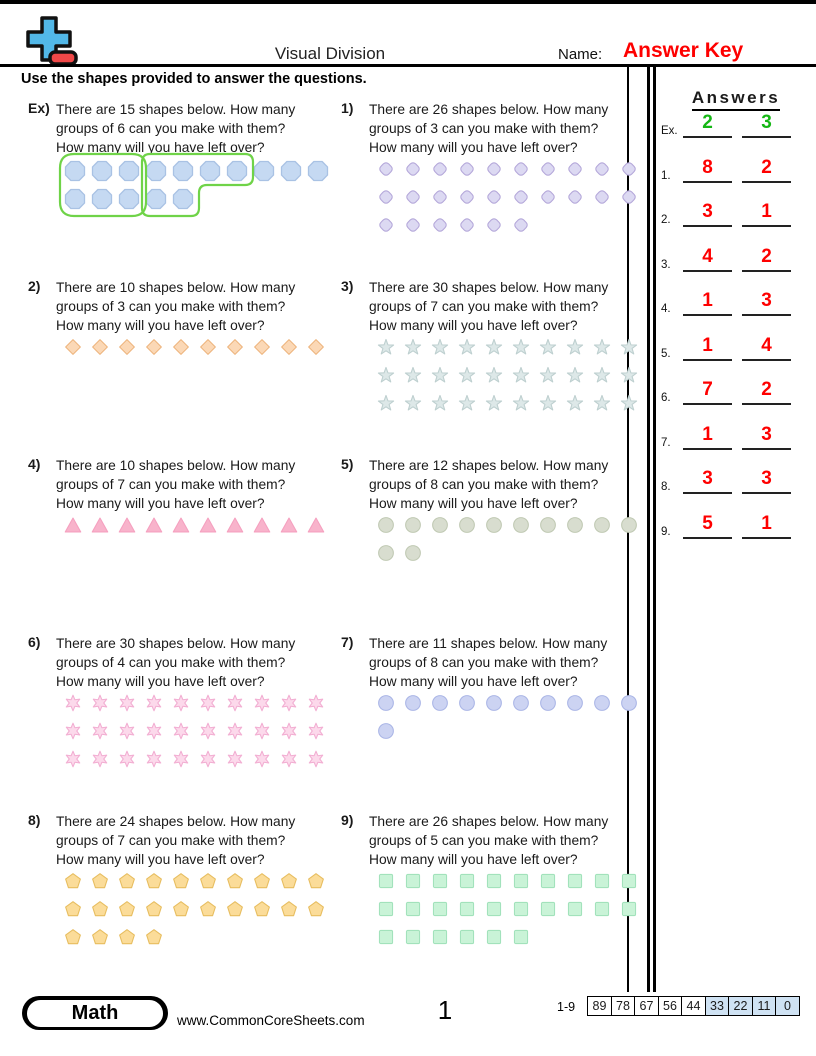 The image size is (816, 1056). What do you see at coordinates (347, 108) in the screenshot?
I see `problem-label: 1)` at bounding box center [347, 108].